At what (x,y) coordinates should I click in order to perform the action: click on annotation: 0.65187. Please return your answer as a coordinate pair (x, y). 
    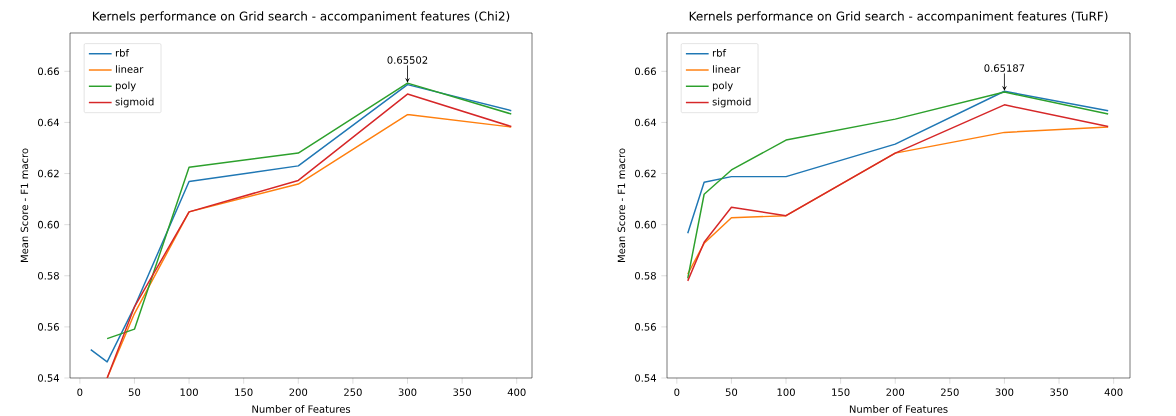
    Looking at the image, I should click on (1004, 68).